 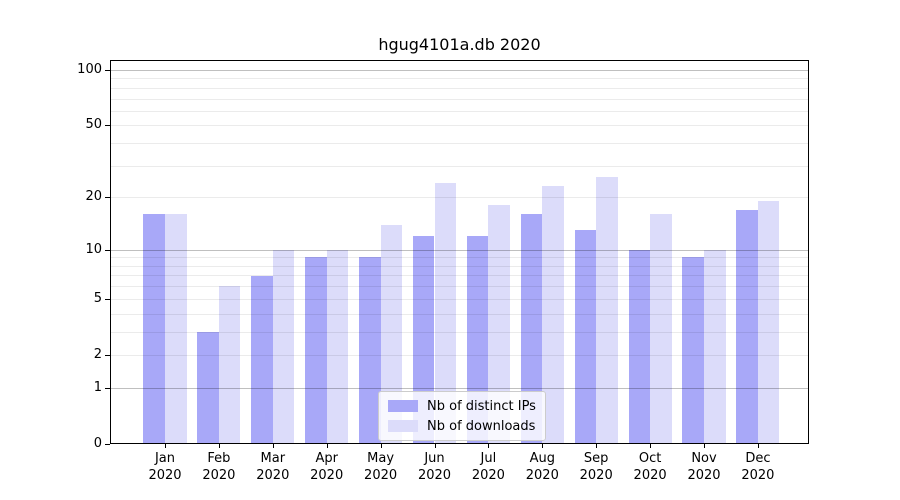 I want to click on legend-swatch-distinct-ips, so click(x=403, y=406).